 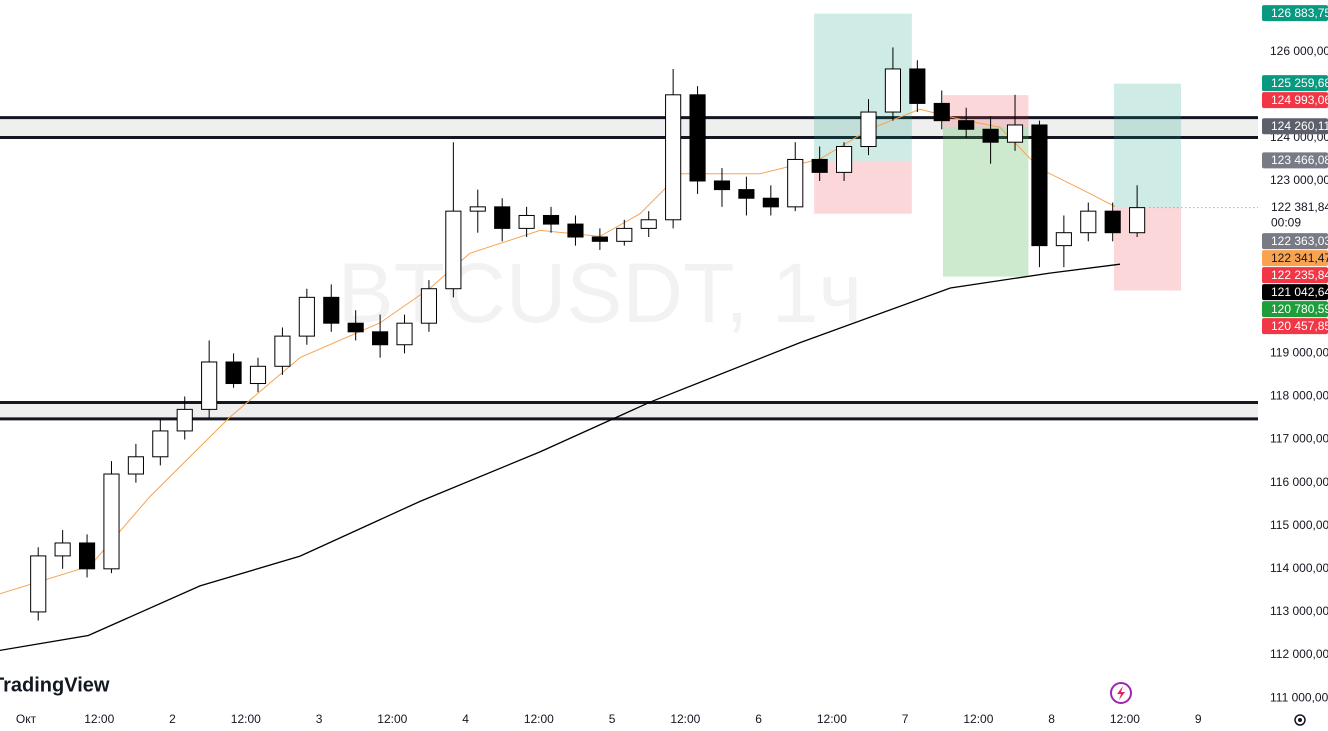 What do you see at coordinates (1299, 309) in the screenshot?
I see `price-tag-label: 120 780,59` at bounding box center [1299, 309].